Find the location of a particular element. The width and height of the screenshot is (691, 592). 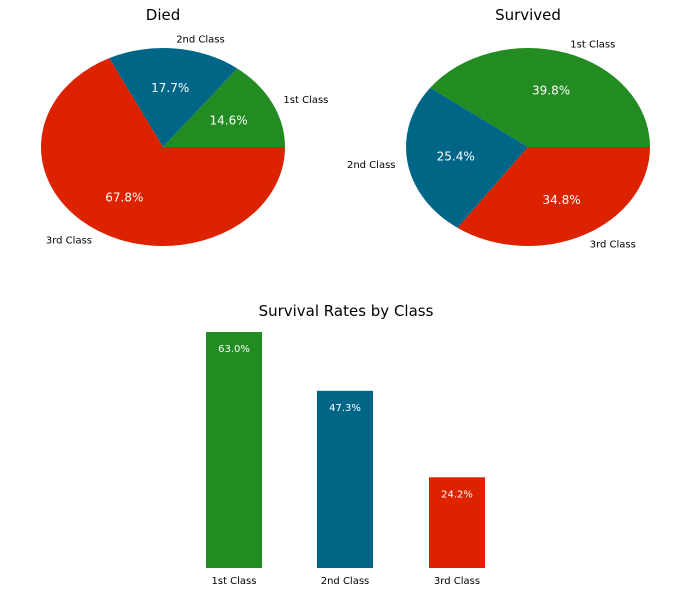

survived-percent-label-3rd-class: 34.8% is located at coordinates (562, 200).